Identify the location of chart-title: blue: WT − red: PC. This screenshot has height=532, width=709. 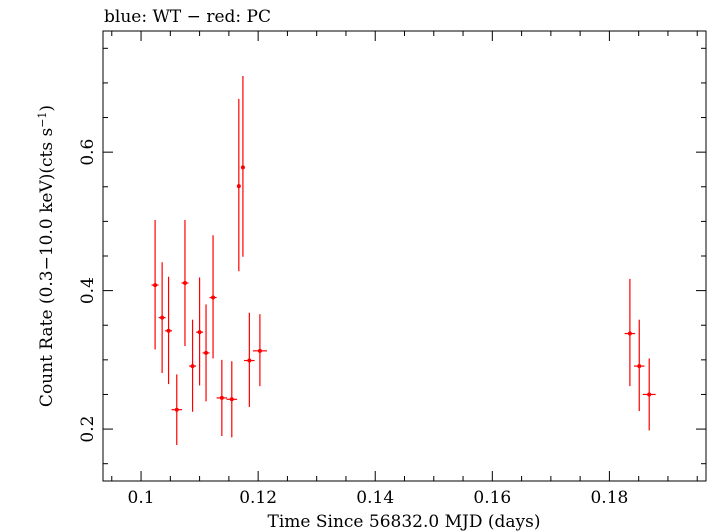
(187, 17).